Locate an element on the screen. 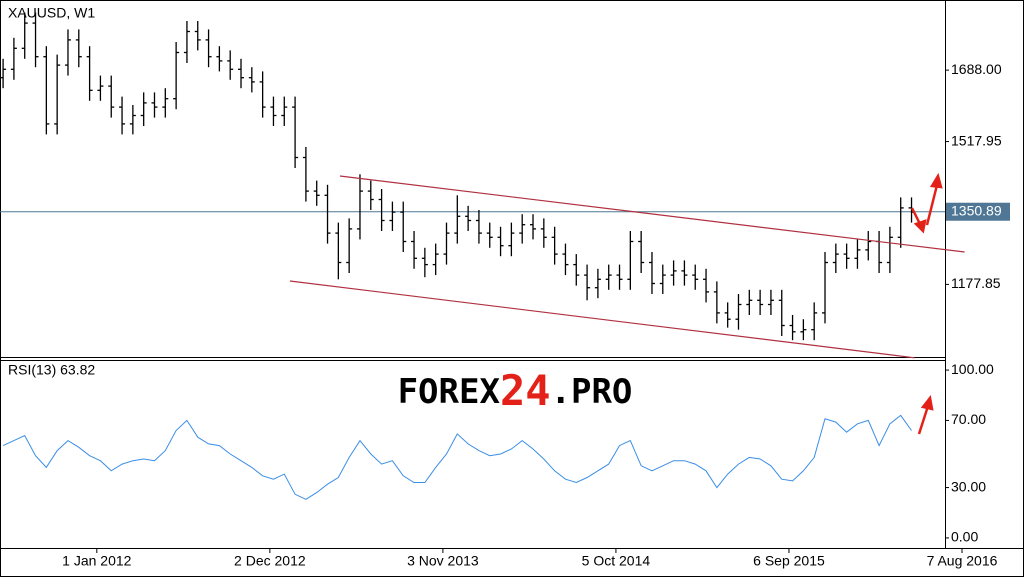 The width and height of the screenshot is (1024, 577). watermark-part: FOREX is located at coordinates (449, 392).